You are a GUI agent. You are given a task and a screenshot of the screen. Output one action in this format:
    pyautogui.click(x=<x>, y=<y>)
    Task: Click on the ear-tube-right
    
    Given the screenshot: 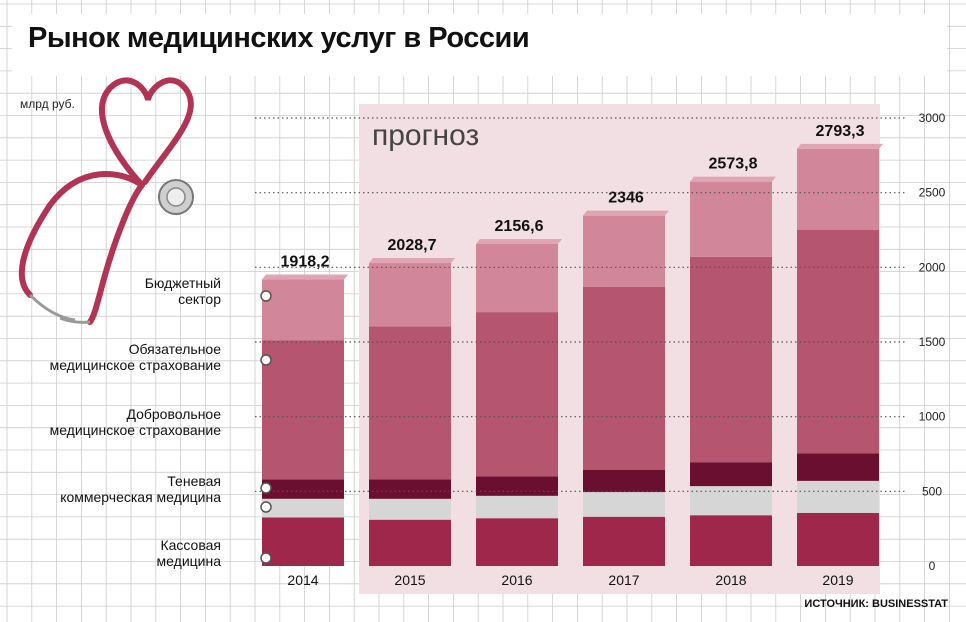 What is the action you would take?
    pyautogui.click(x=75, y=320)
    